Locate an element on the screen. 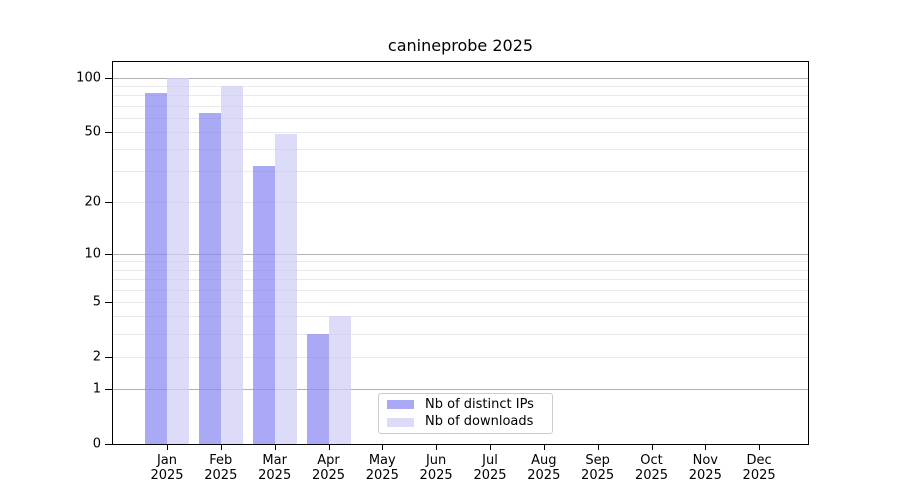 This screenshot has width=900, height=500. bar-downloads-feb is located at coordinates (231, 264).